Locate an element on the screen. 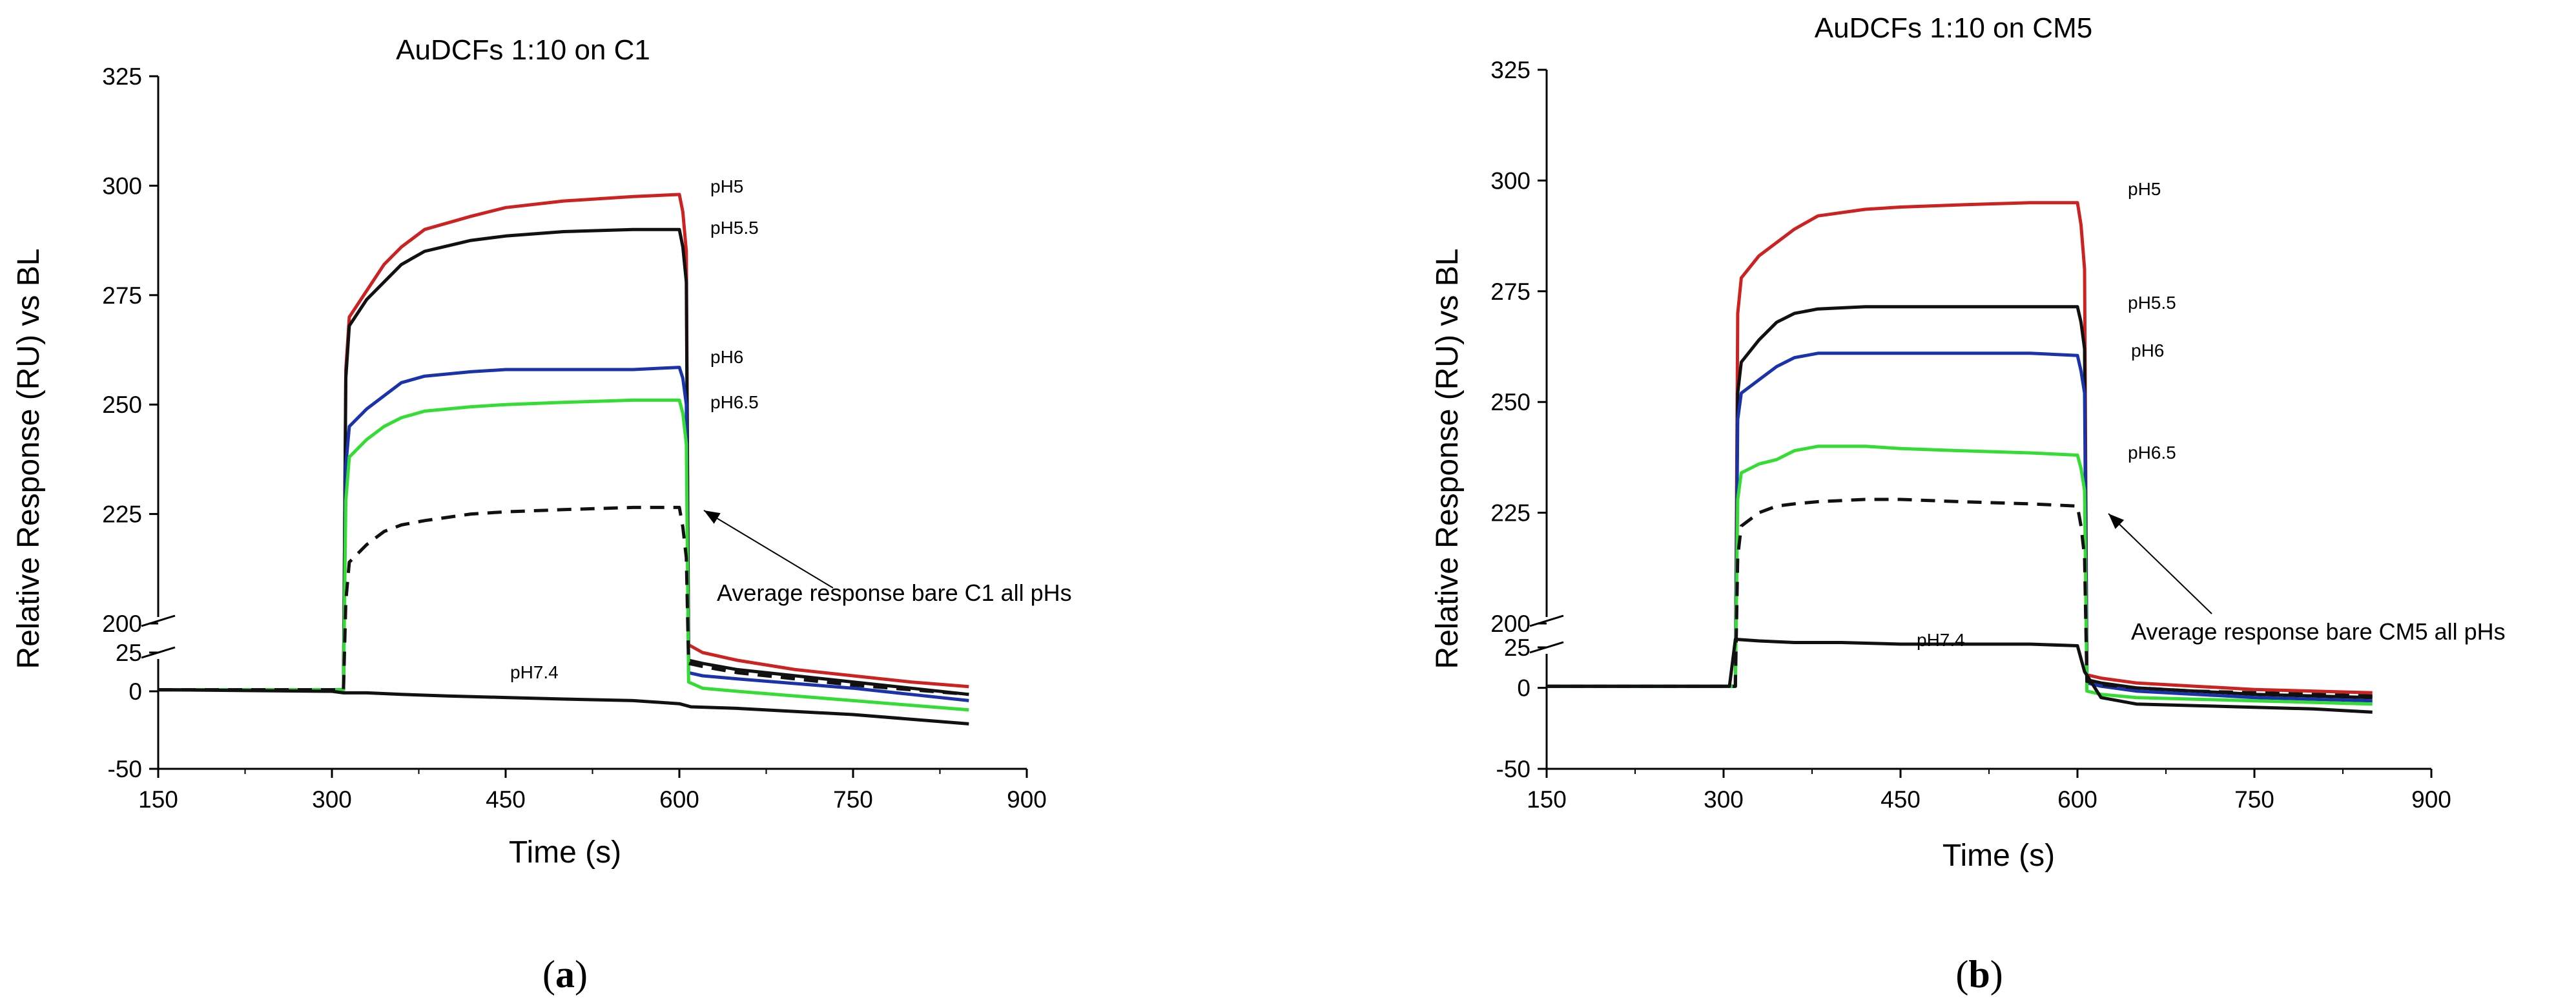 This screenshot has height=1004, width=2576. annotation-label: Average response bare CM5 all pHs is located at coordinates (2318, 631).